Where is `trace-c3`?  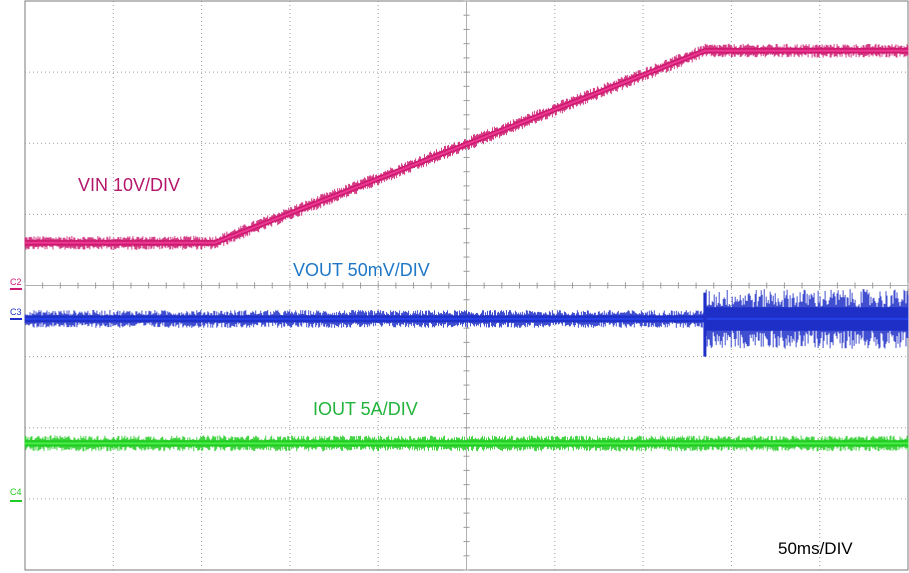 trace-c3 is located at coordinates (466, 319).